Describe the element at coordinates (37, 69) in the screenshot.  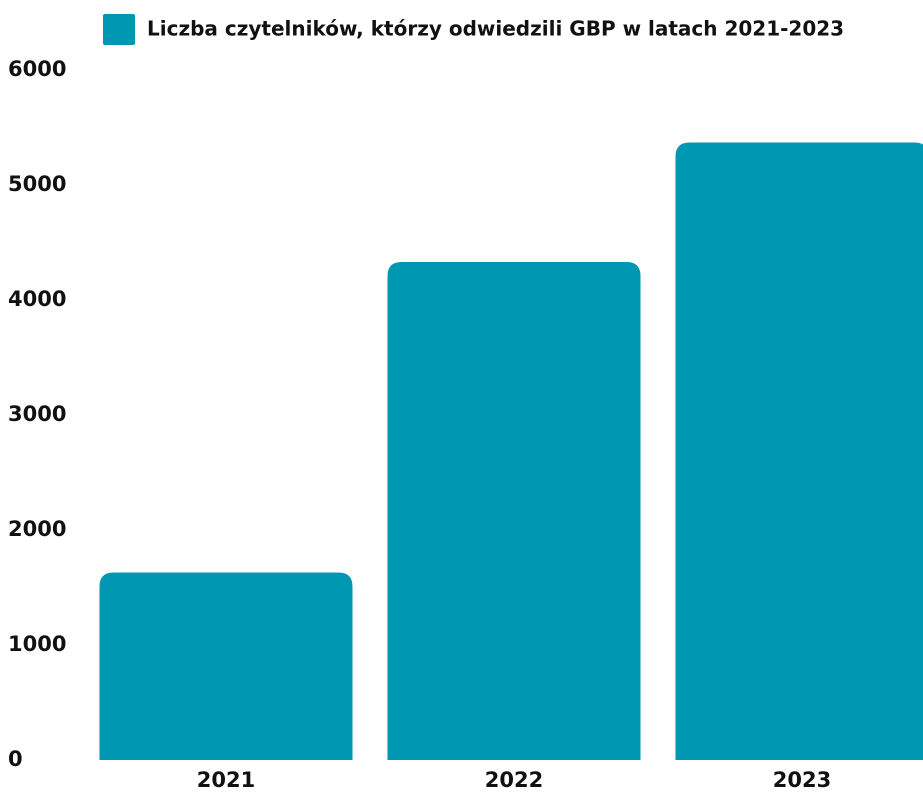
I see `y-tick-label: 6000` at that location.